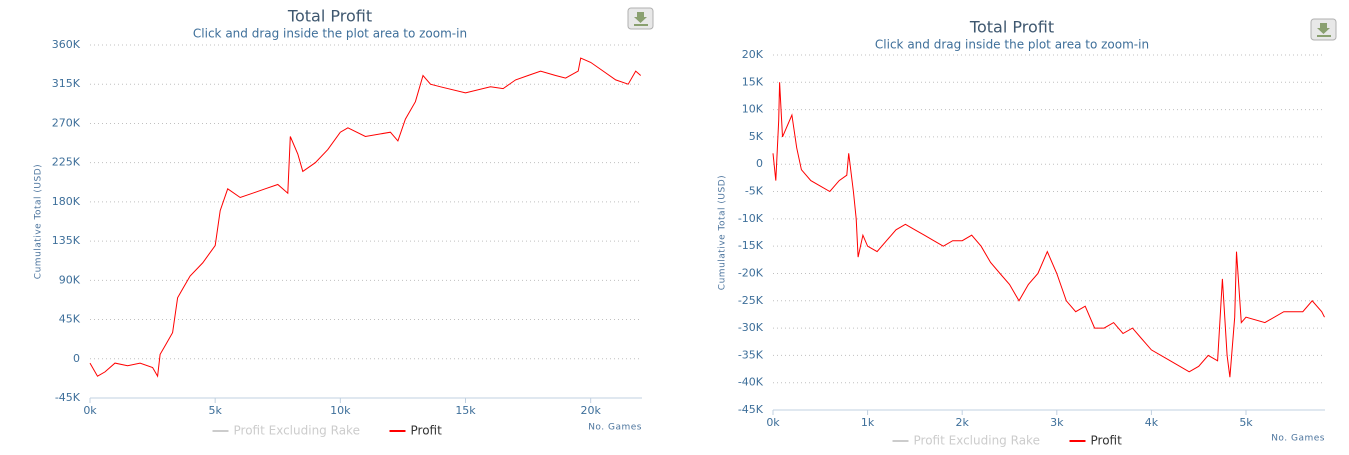 The height and width of the screenshot is (455, 1349). Describe the element at coordinates (751, 245) in the screenshot. I see `y-tick-label: -15K` at that location.